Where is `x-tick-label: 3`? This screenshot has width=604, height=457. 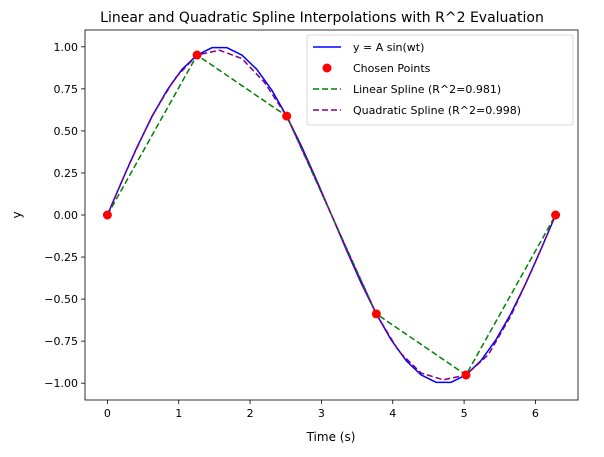
x-tick-label: 3 is located at coordinates (321, 413).